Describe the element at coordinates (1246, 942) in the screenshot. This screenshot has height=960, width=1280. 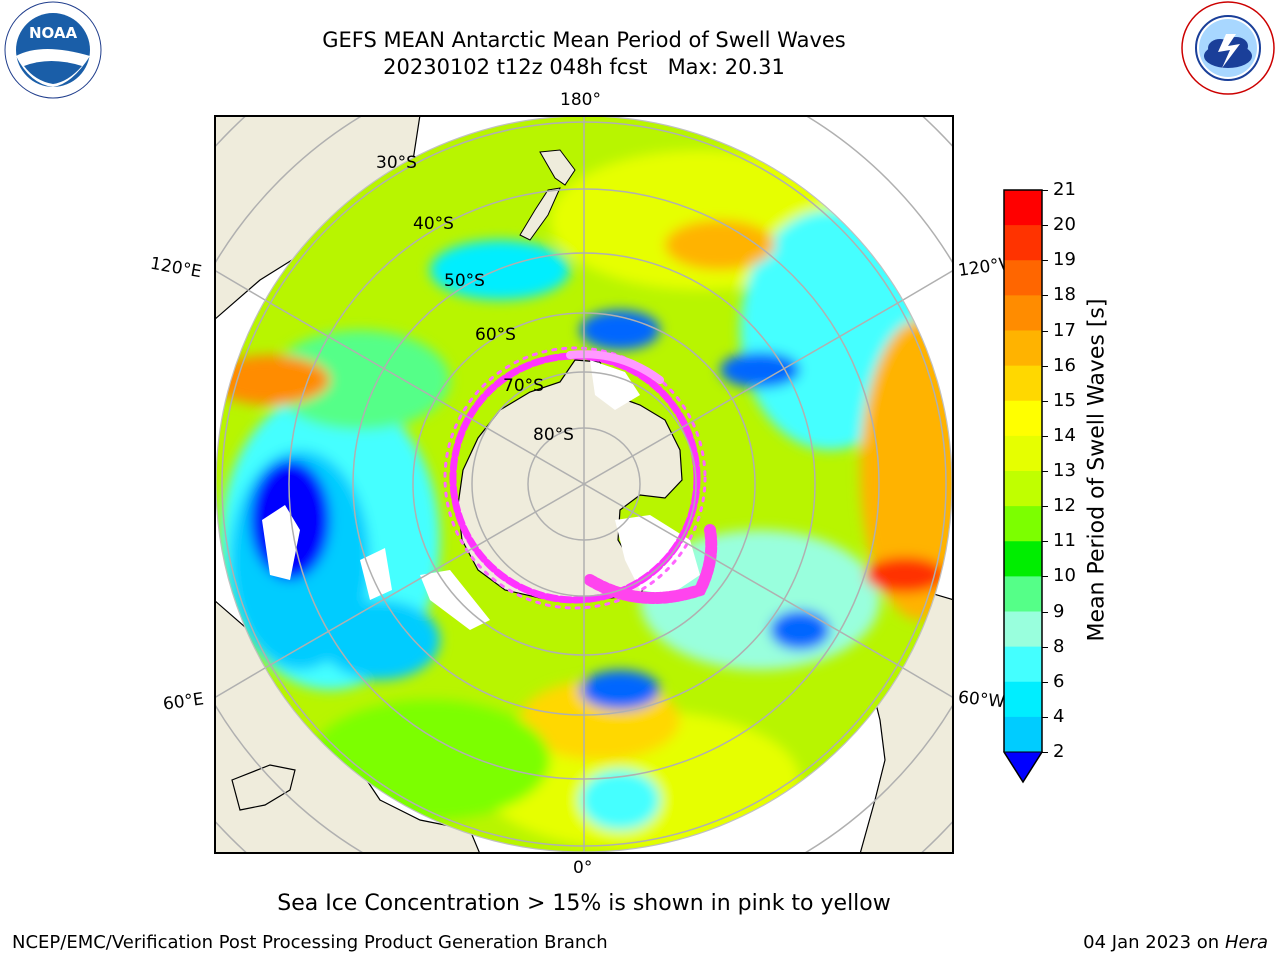
I see `footer-host: Hera` at that location.